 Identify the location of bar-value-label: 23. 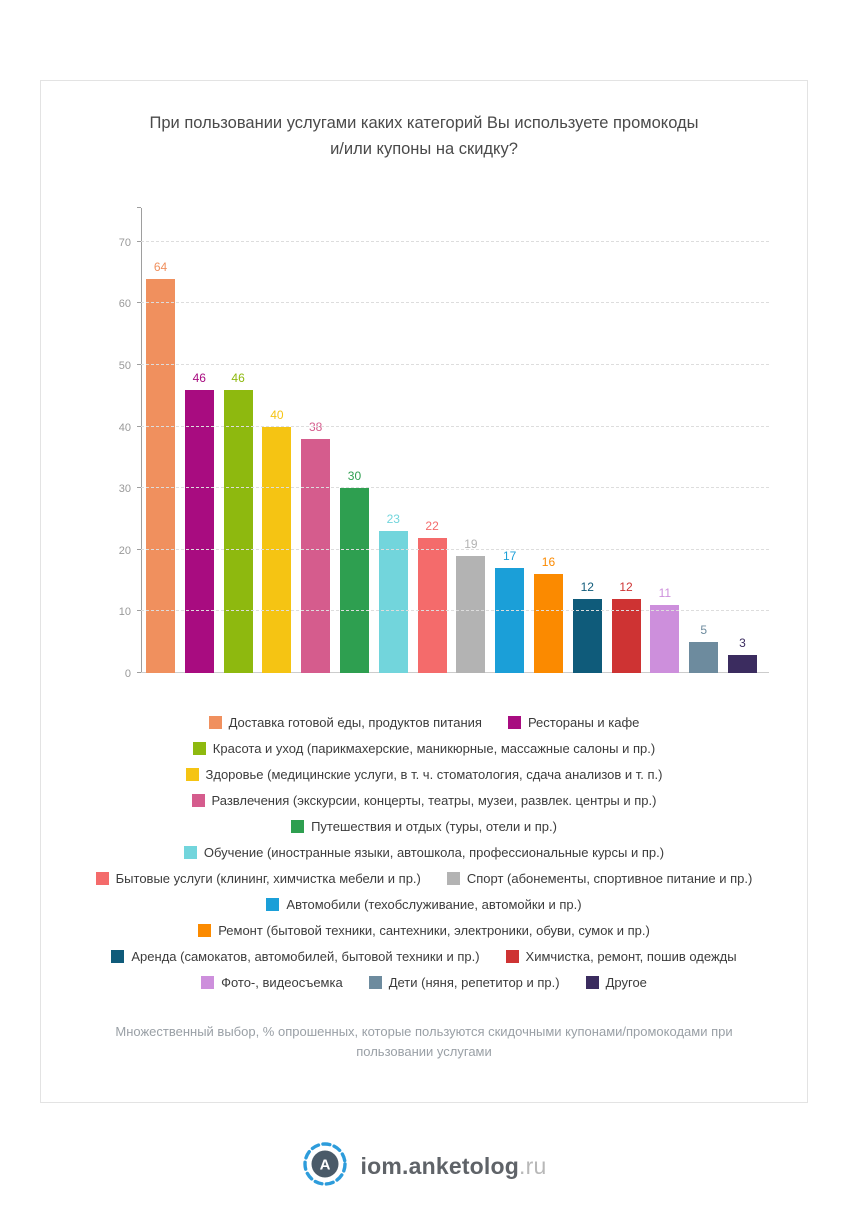
(393, 519).